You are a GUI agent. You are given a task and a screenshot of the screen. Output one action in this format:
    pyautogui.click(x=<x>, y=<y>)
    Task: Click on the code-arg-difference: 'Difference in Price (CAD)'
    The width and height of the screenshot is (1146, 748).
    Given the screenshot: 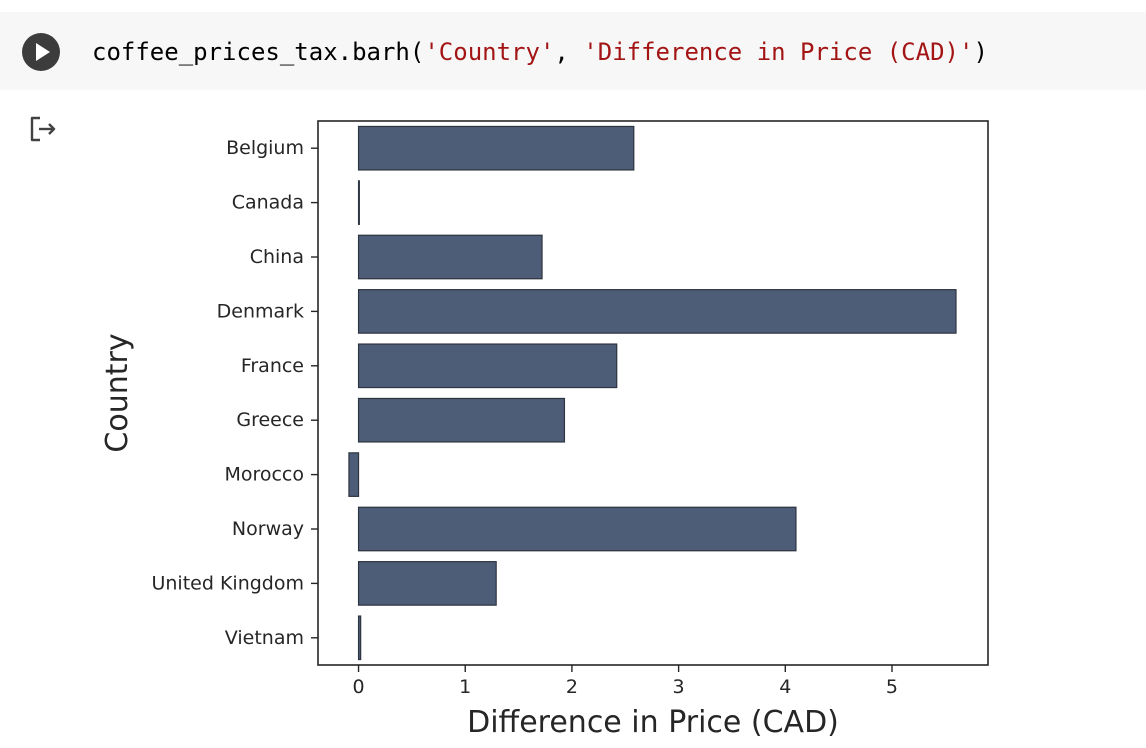 What is the action you would take?
    pyautogui.click(x=778, y=52)
    